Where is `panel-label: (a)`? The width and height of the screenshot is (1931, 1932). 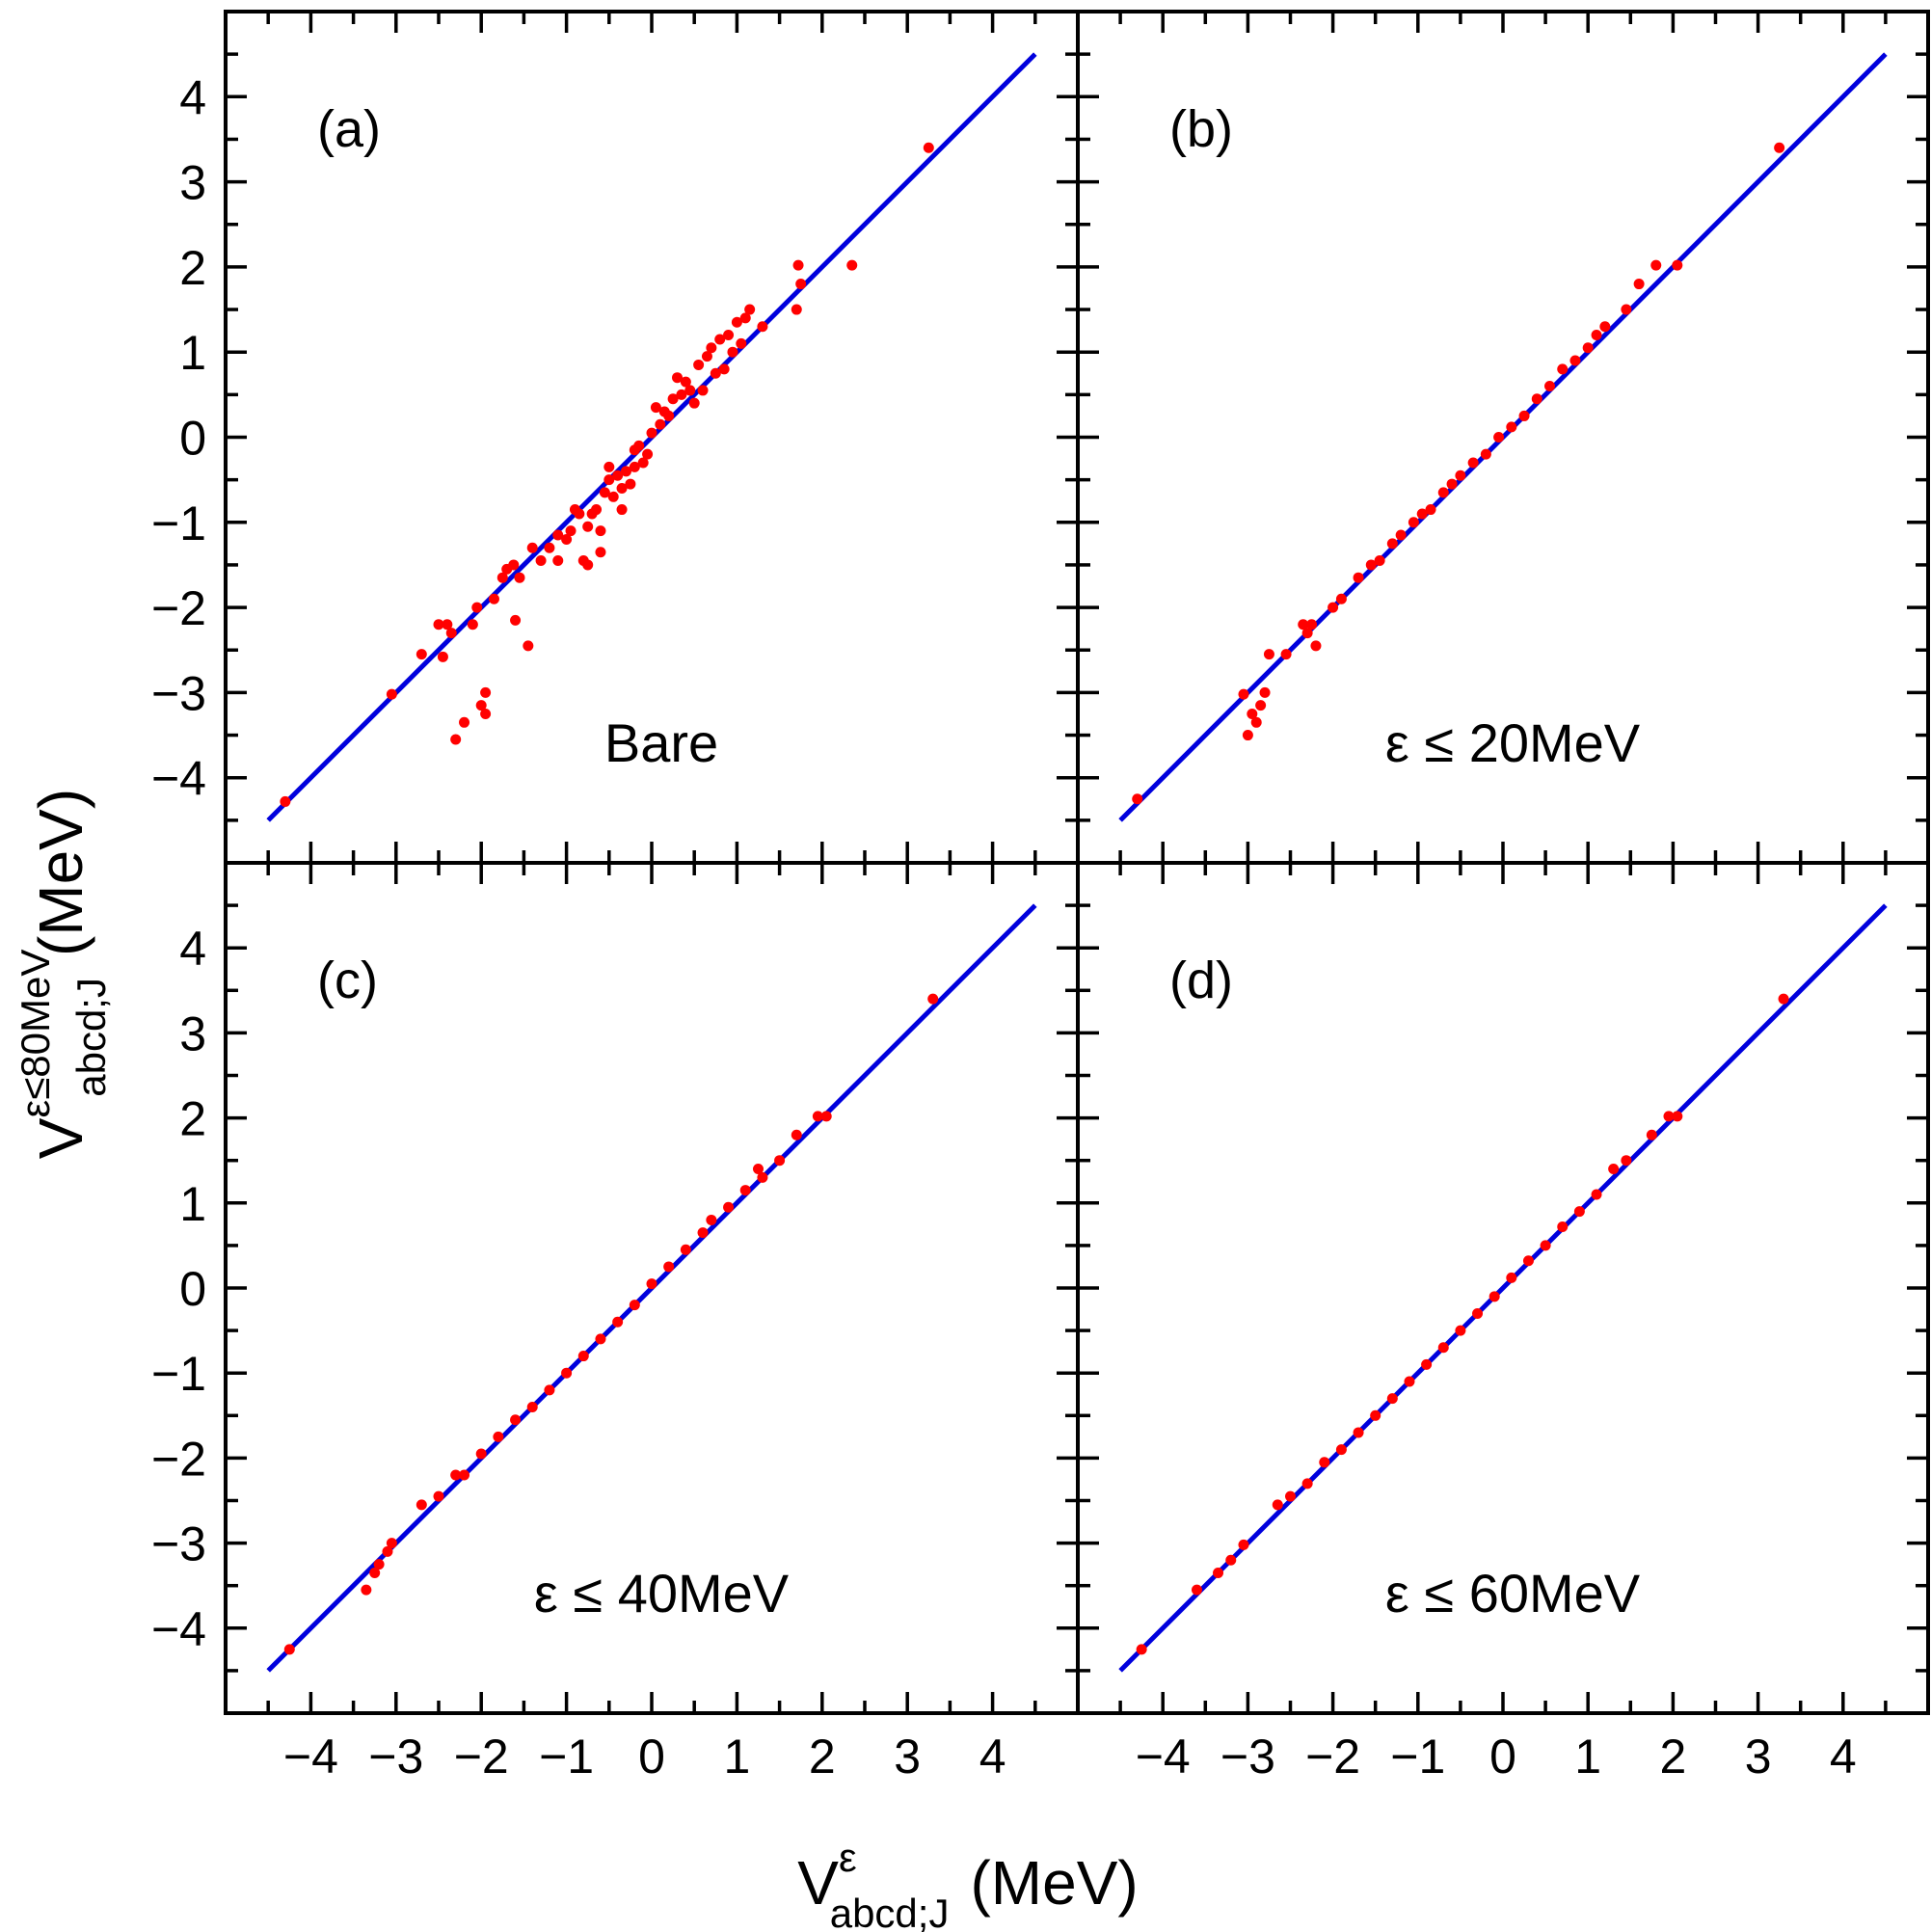 panel-label: (a) is located at coordinates (349, 129).